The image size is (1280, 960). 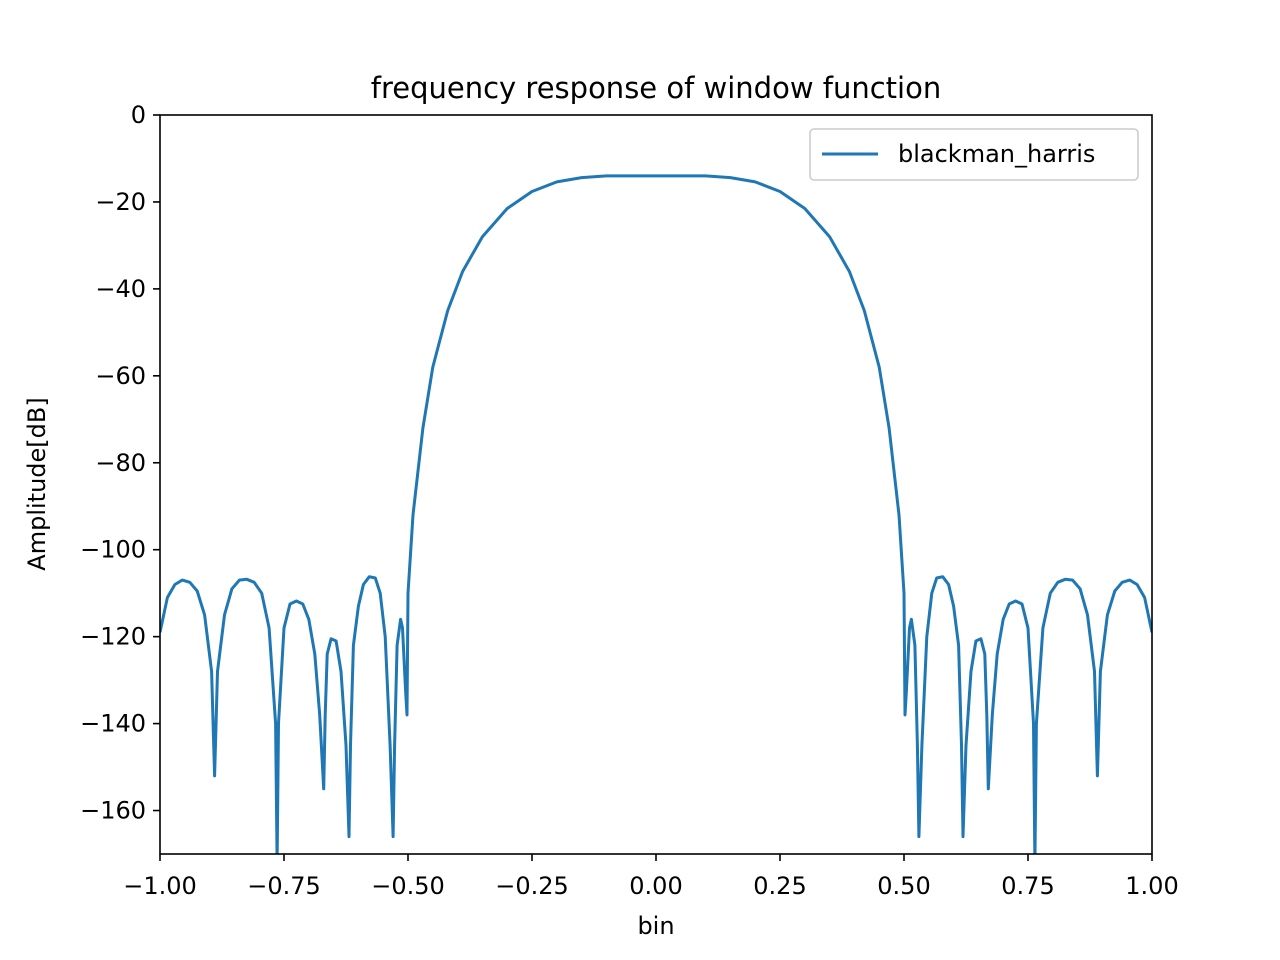 What do you see at coordinates (1151, 886) in the screenshot?
I see `x-tick-label: 1.00` at bounding box center [1151, 886].